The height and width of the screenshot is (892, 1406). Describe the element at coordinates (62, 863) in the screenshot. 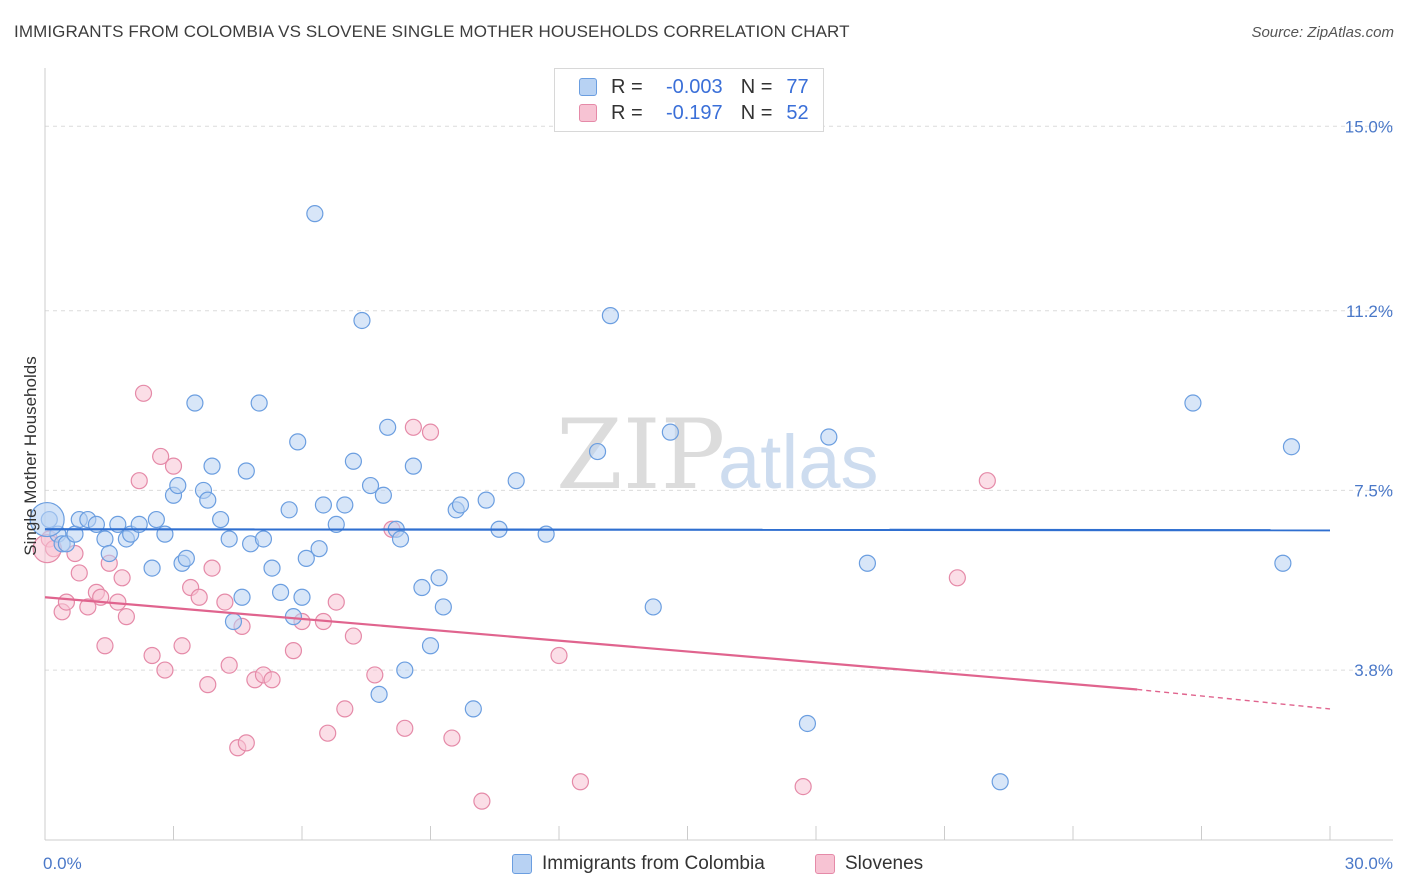

I see `x-tick-label: 0.0%` at that location.